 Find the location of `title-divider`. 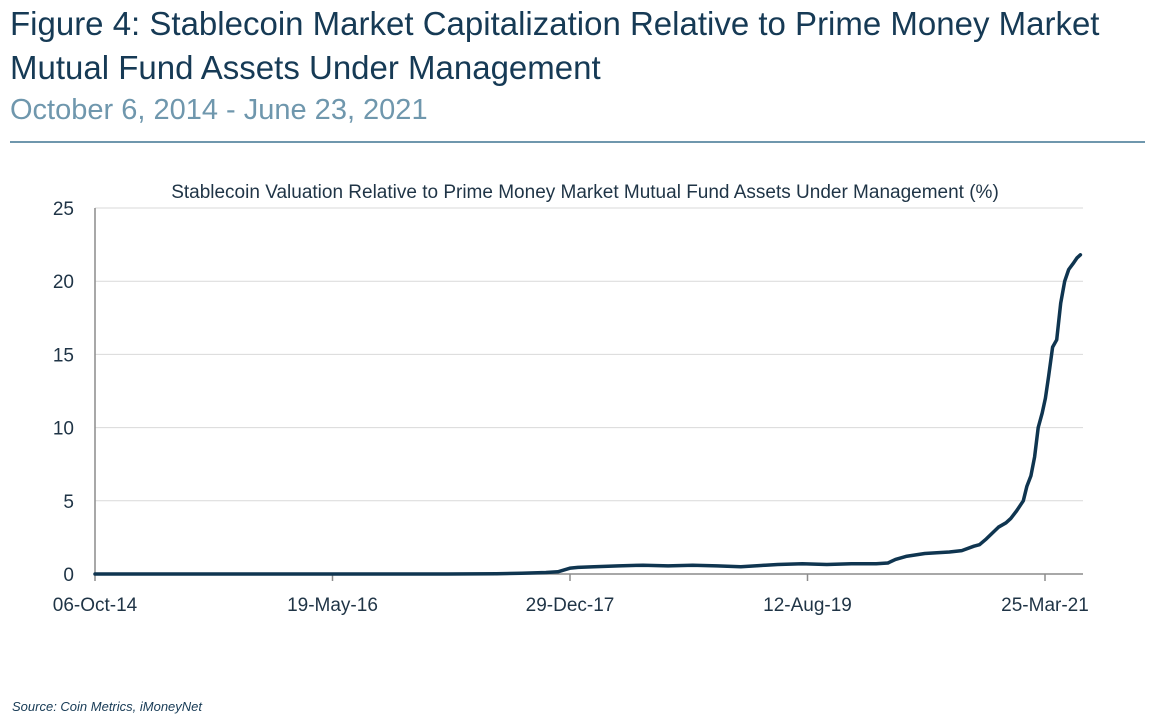

title-divider is located at coordinates (577, 142).